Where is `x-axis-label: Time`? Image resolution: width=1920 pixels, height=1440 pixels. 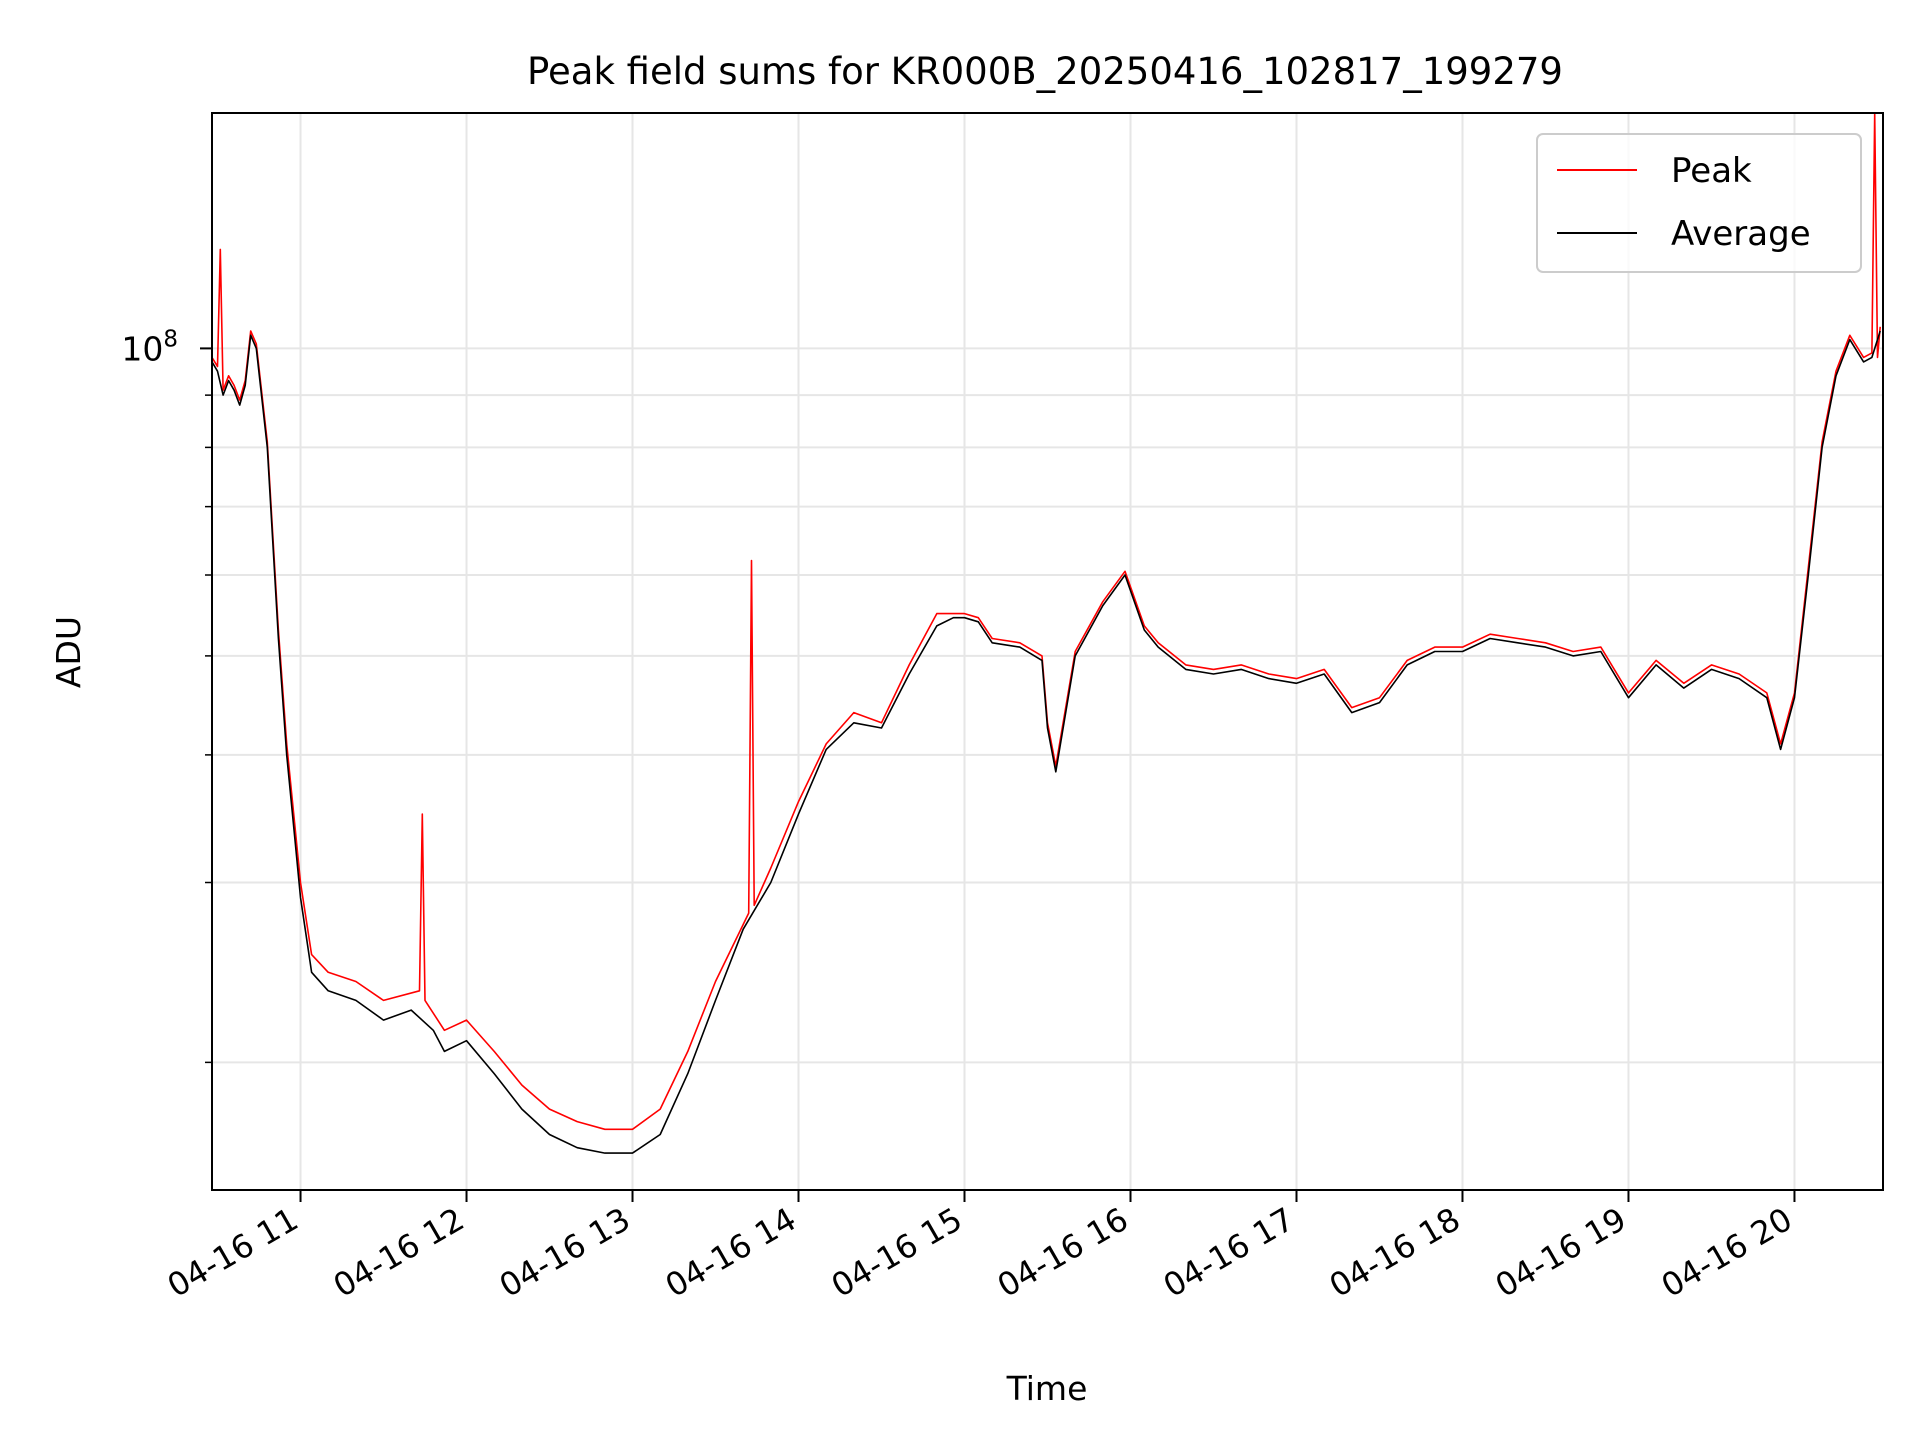 x-axis-label: Time is located at coordinates (1047, 1388).